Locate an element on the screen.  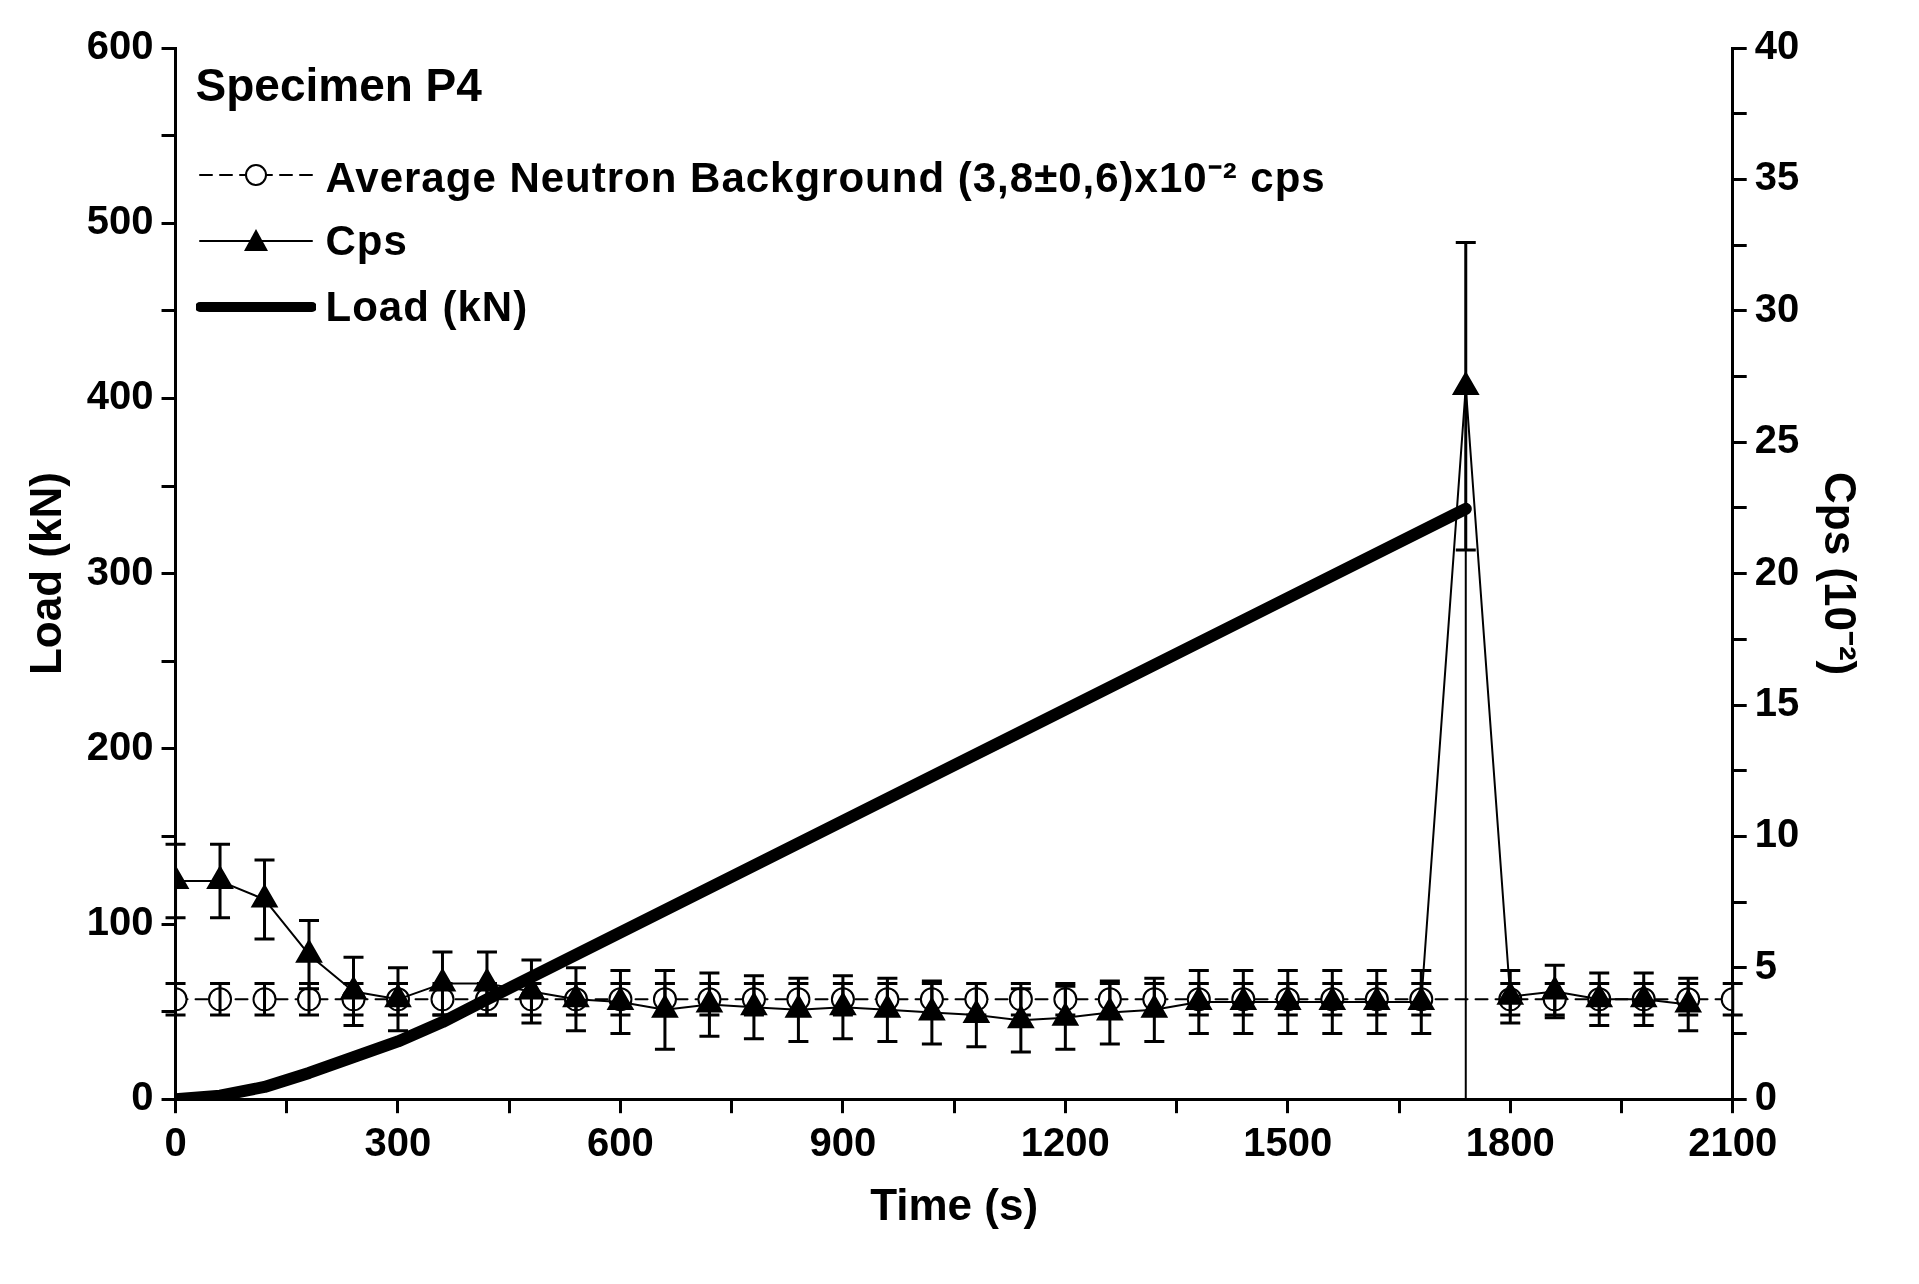
y2-tick-label: 30 is located at coordinates (1777, 307).